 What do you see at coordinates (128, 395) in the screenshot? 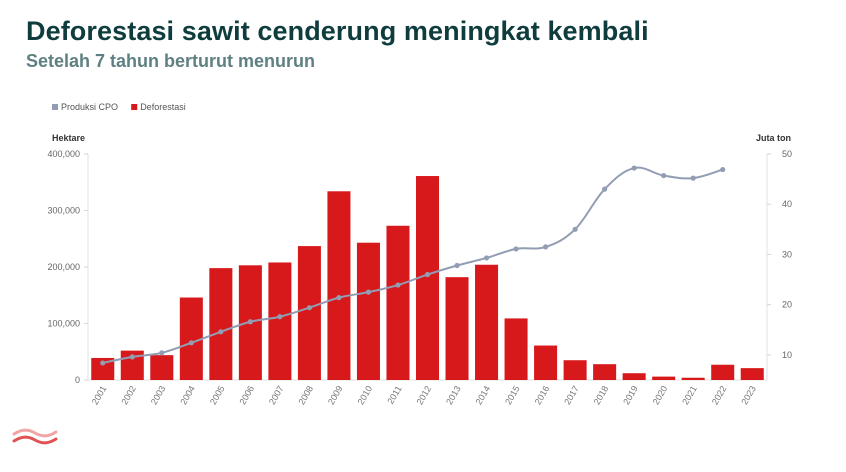
I see `x-tick-label: 2002` at bounding box center [128, 395].